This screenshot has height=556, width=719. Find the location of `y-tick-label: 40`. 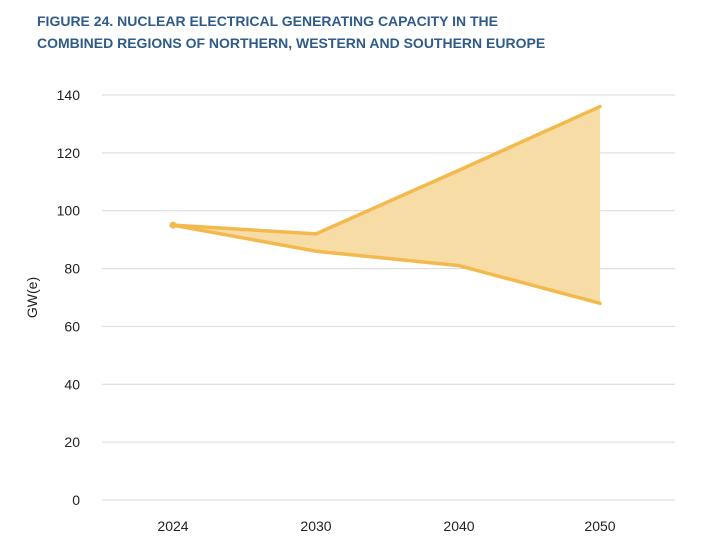

y-tick-label: 40 is located at coordinates (72, 384).